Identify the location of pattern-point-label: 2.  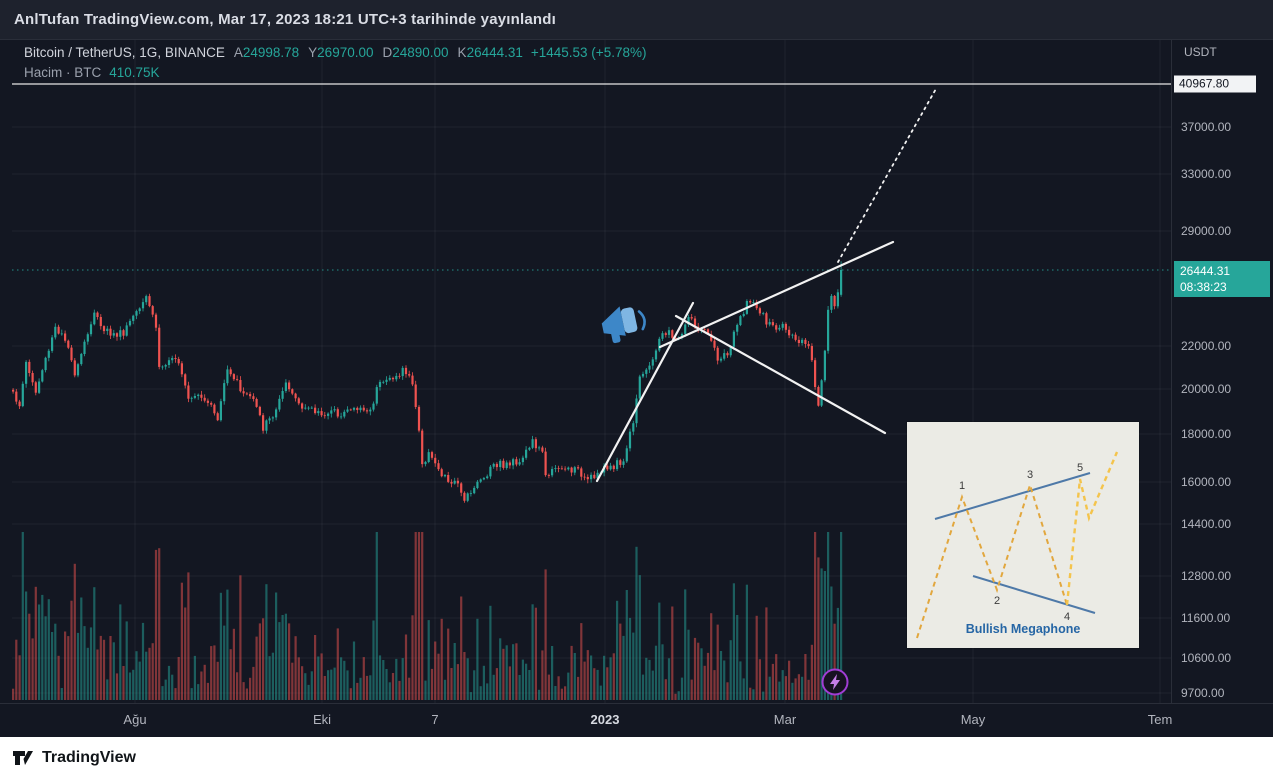
(997, 601).